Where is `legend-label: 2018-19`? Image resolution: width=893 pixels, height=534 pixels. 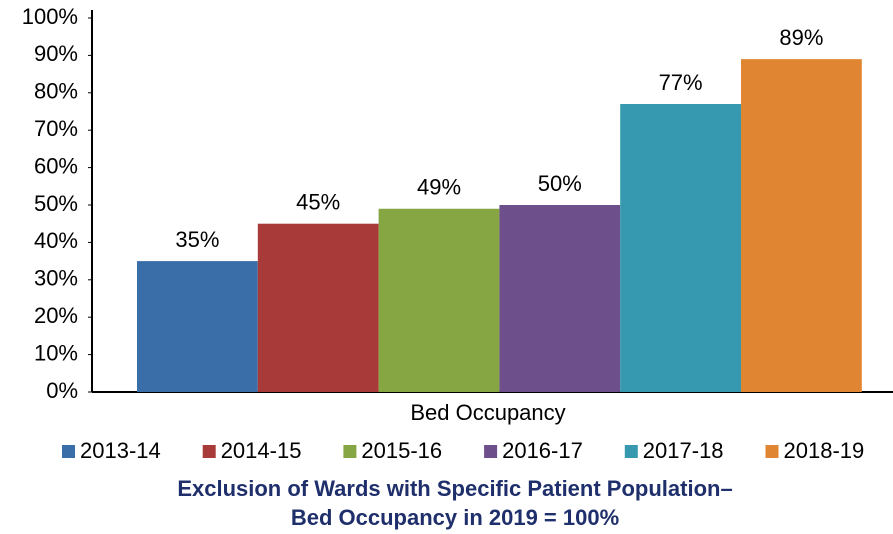
legend-label: 2018-19 is located at coordinates (824, 450).